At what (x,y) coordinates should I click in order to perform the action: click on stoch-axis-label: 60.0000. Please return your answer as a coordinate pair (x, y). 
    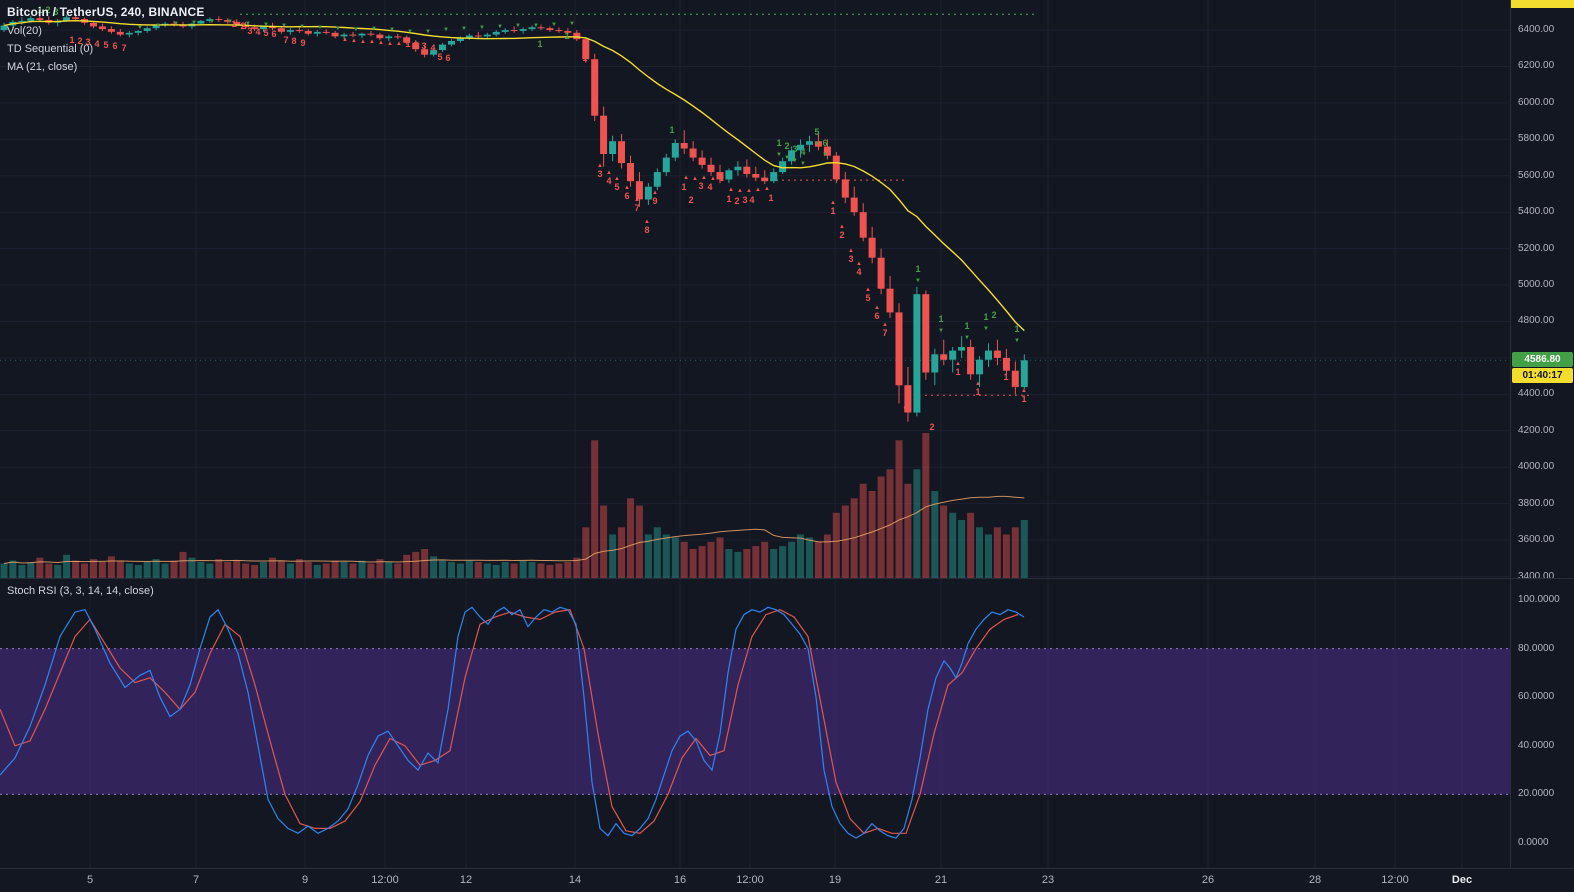
    Looking at the image, I should click on (1536, 696).